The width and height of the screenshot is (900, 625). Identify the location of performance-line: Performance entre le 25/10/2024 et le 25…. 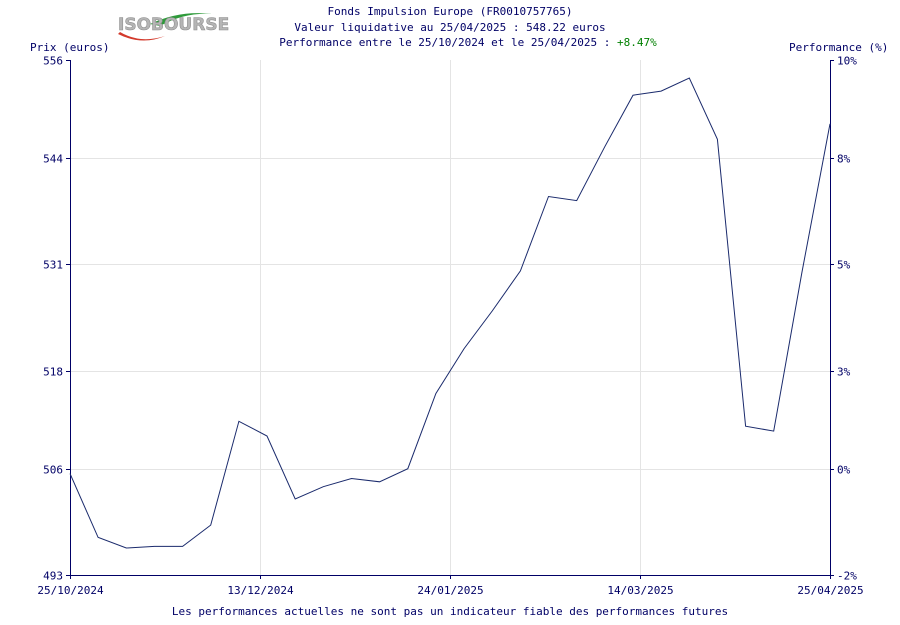
(468, 42).